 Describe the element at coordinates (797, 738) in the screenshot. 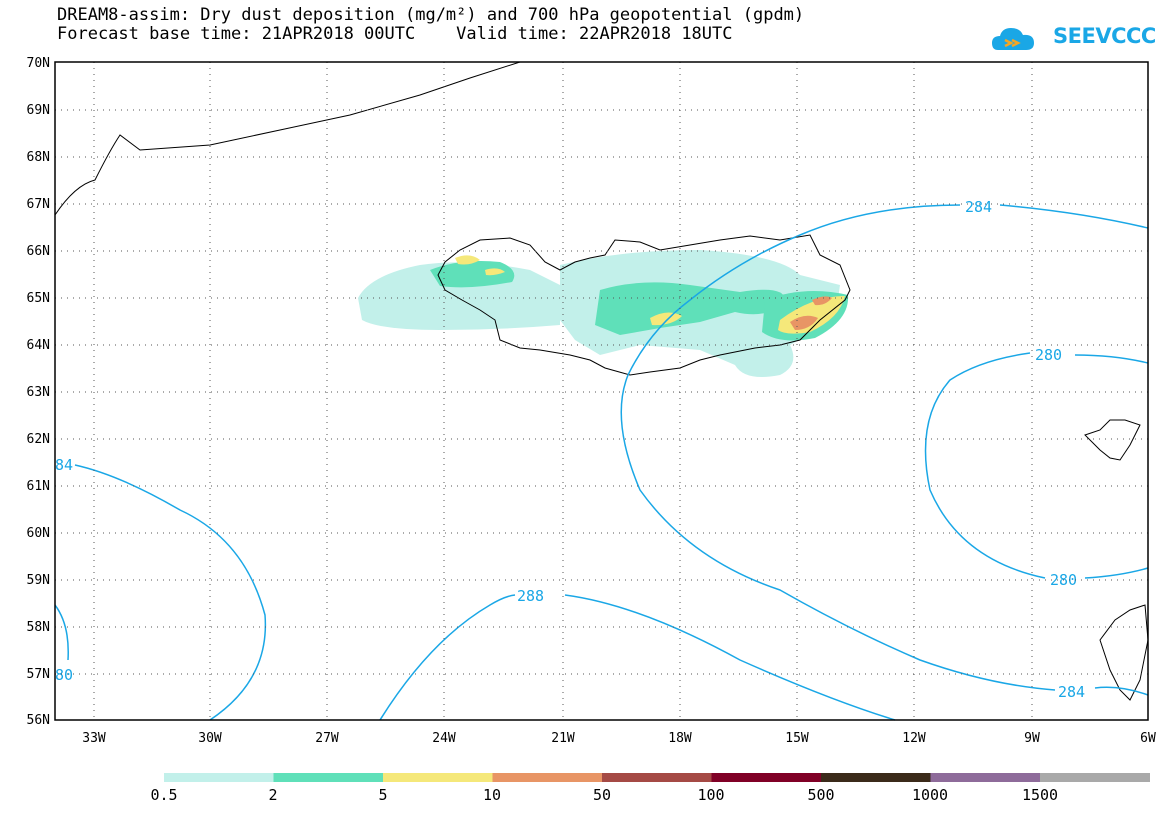

I see `lon-label: 15W` at that location.